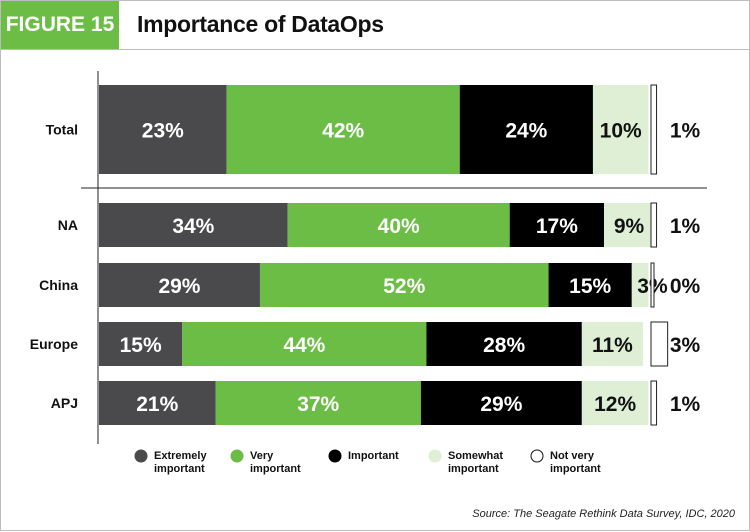  I want to click on bar-segment-europe-extremely, so click(141, 344).